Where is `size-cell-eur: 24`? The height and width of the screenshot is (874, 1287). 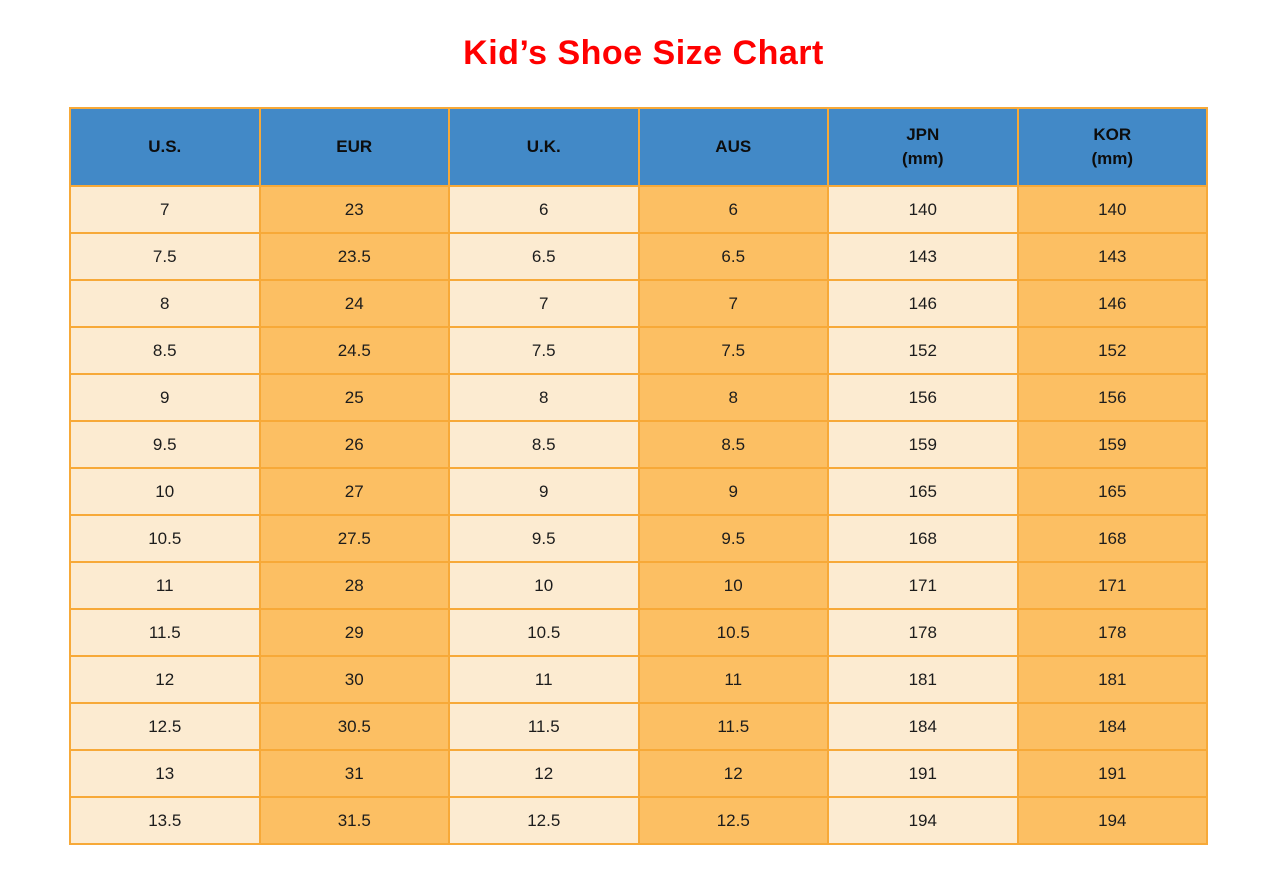 size-cell-eur: 24 is located at coordinates (354, 303).